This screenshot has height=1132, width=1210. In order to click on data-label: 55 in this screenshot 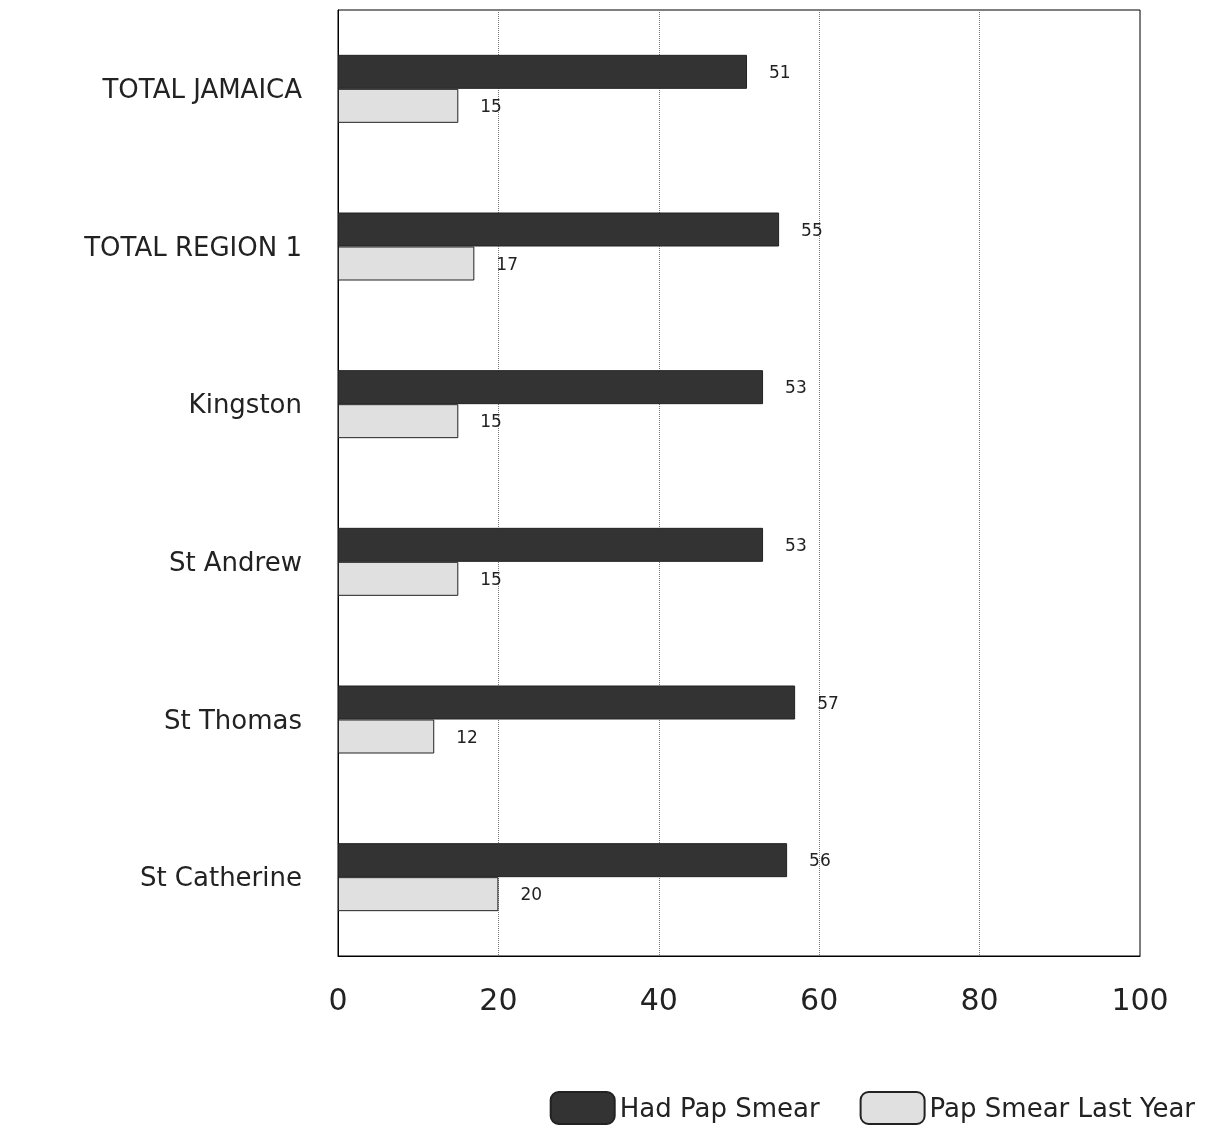, I will do `click(812, 229)`.